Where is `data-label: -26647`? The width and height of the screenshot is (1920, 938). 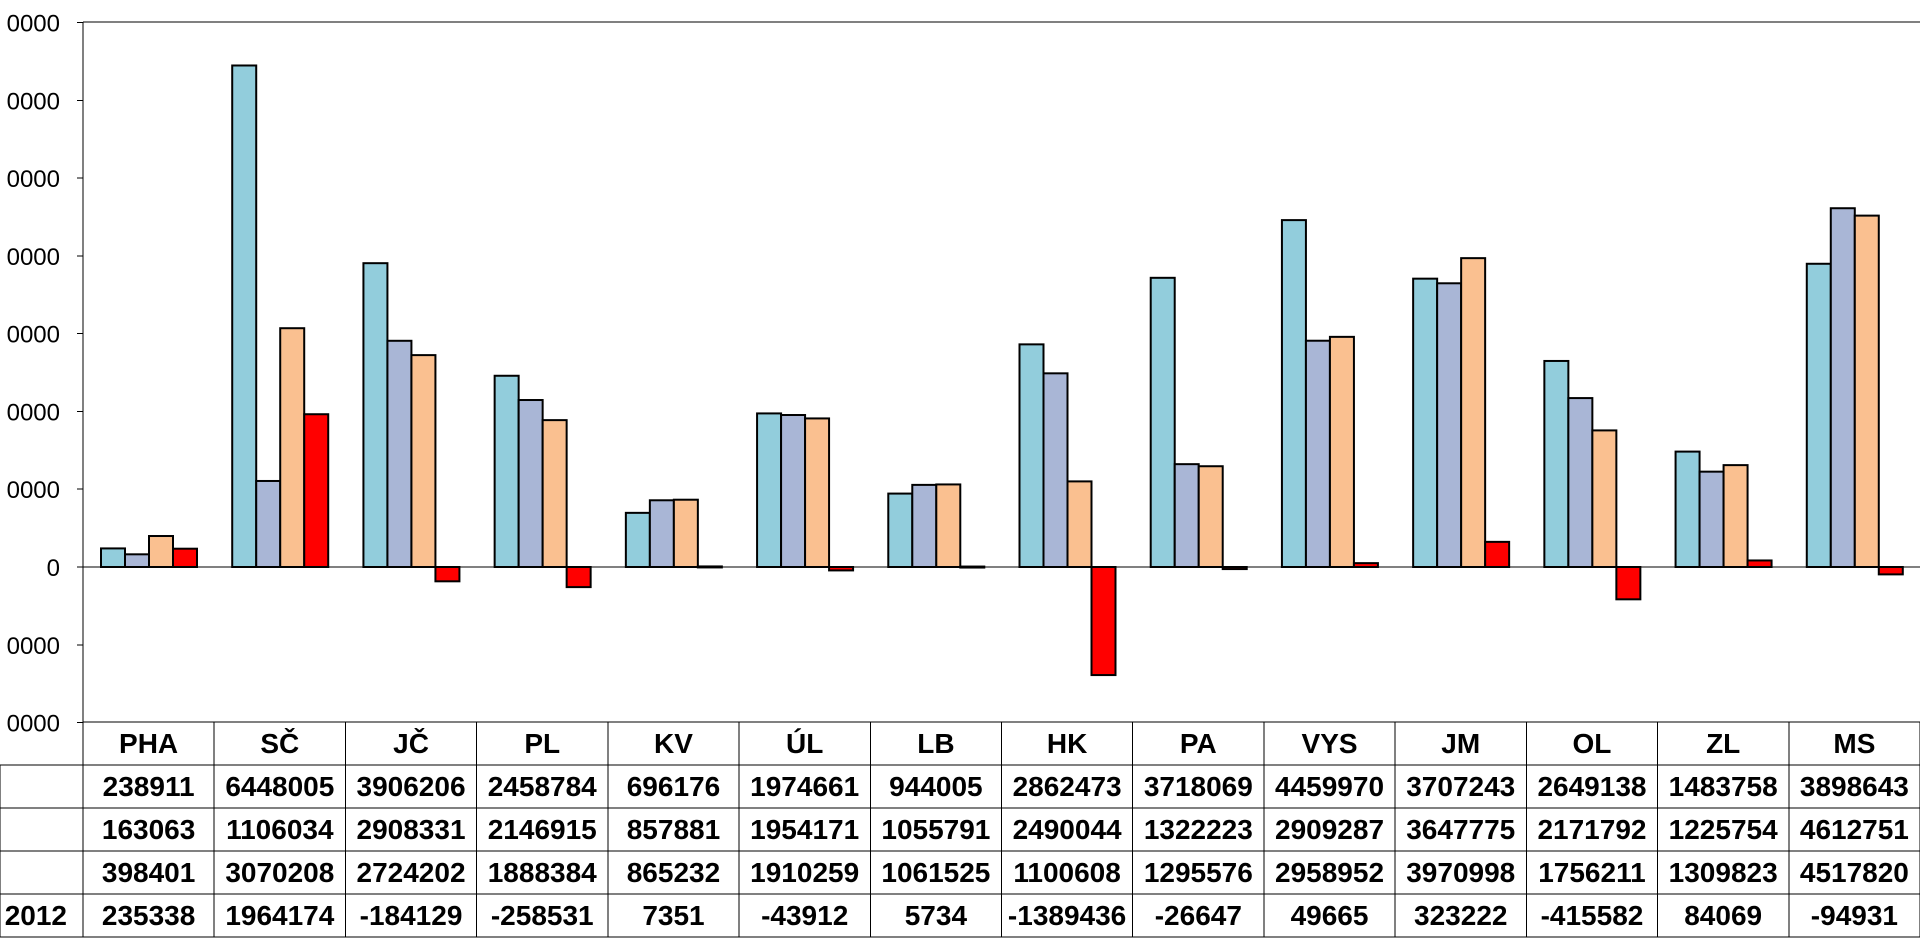 data-label: -26647 is located at coordinates (1198, 915).